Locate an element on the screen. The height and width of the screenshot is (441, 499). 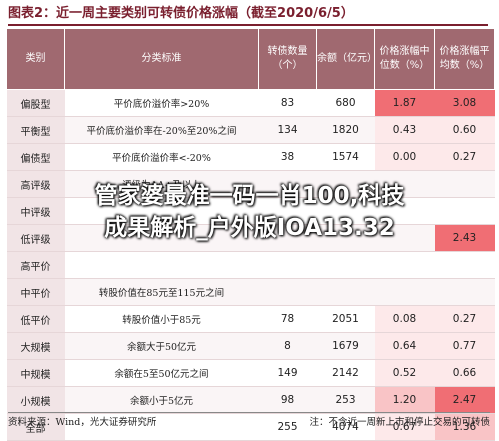
cell-median: 1.20 is located at coordinates (404, 400).